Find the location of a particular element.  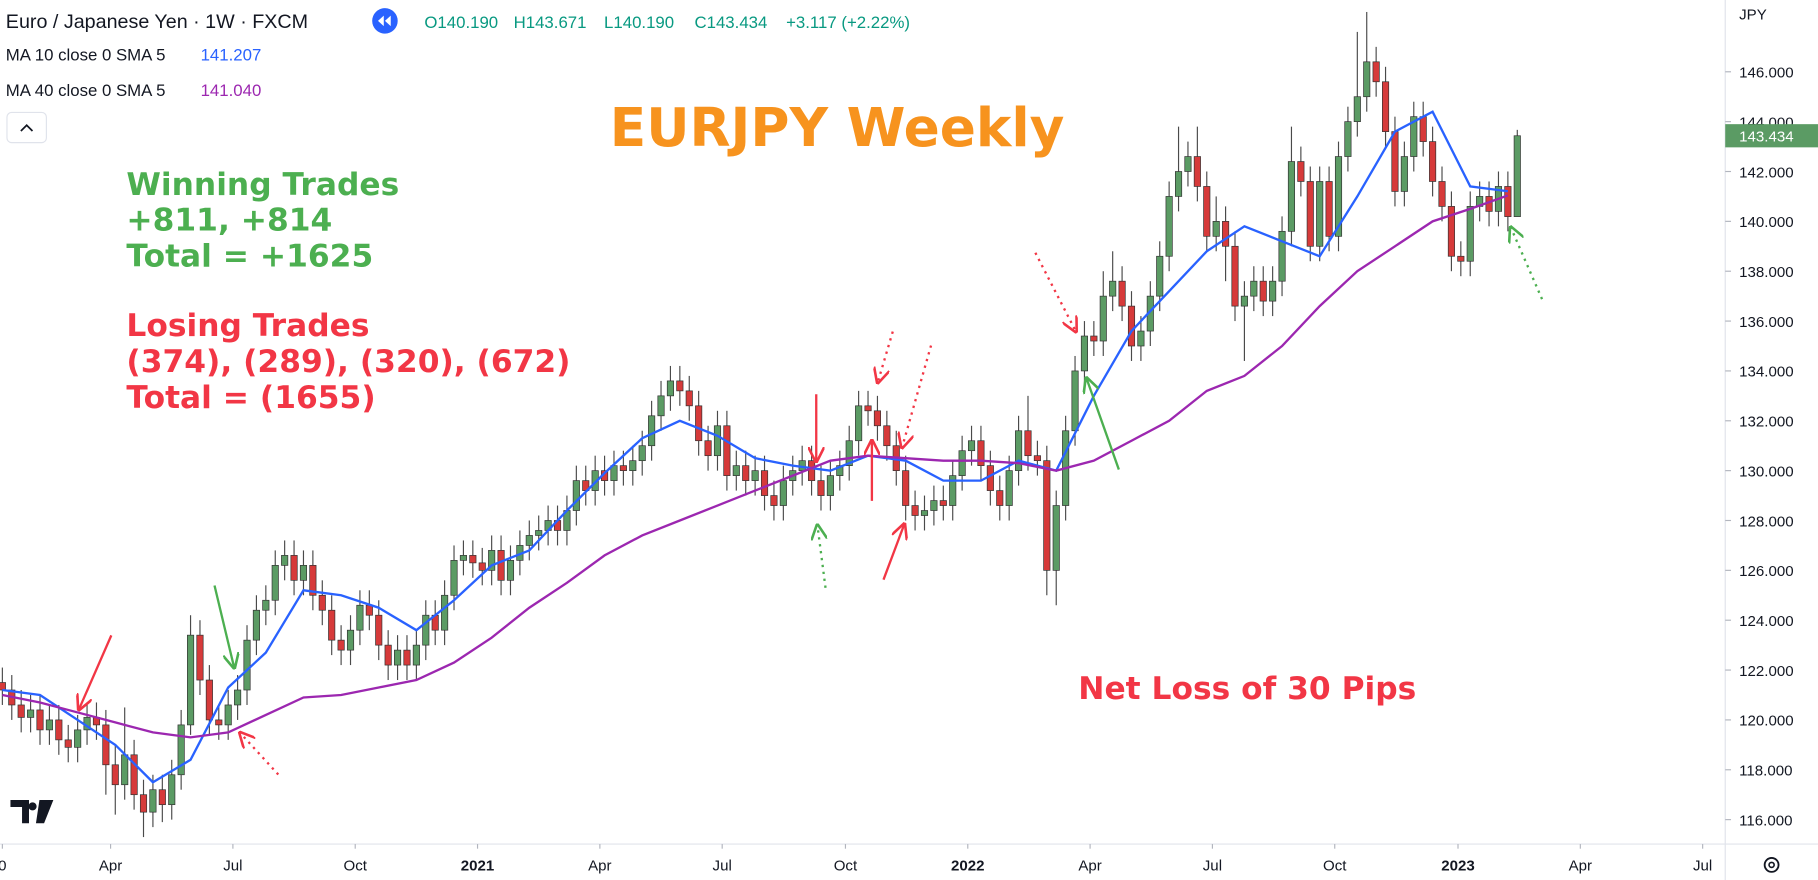

x-tick-label: Jul is located at coordinates (722, 866).